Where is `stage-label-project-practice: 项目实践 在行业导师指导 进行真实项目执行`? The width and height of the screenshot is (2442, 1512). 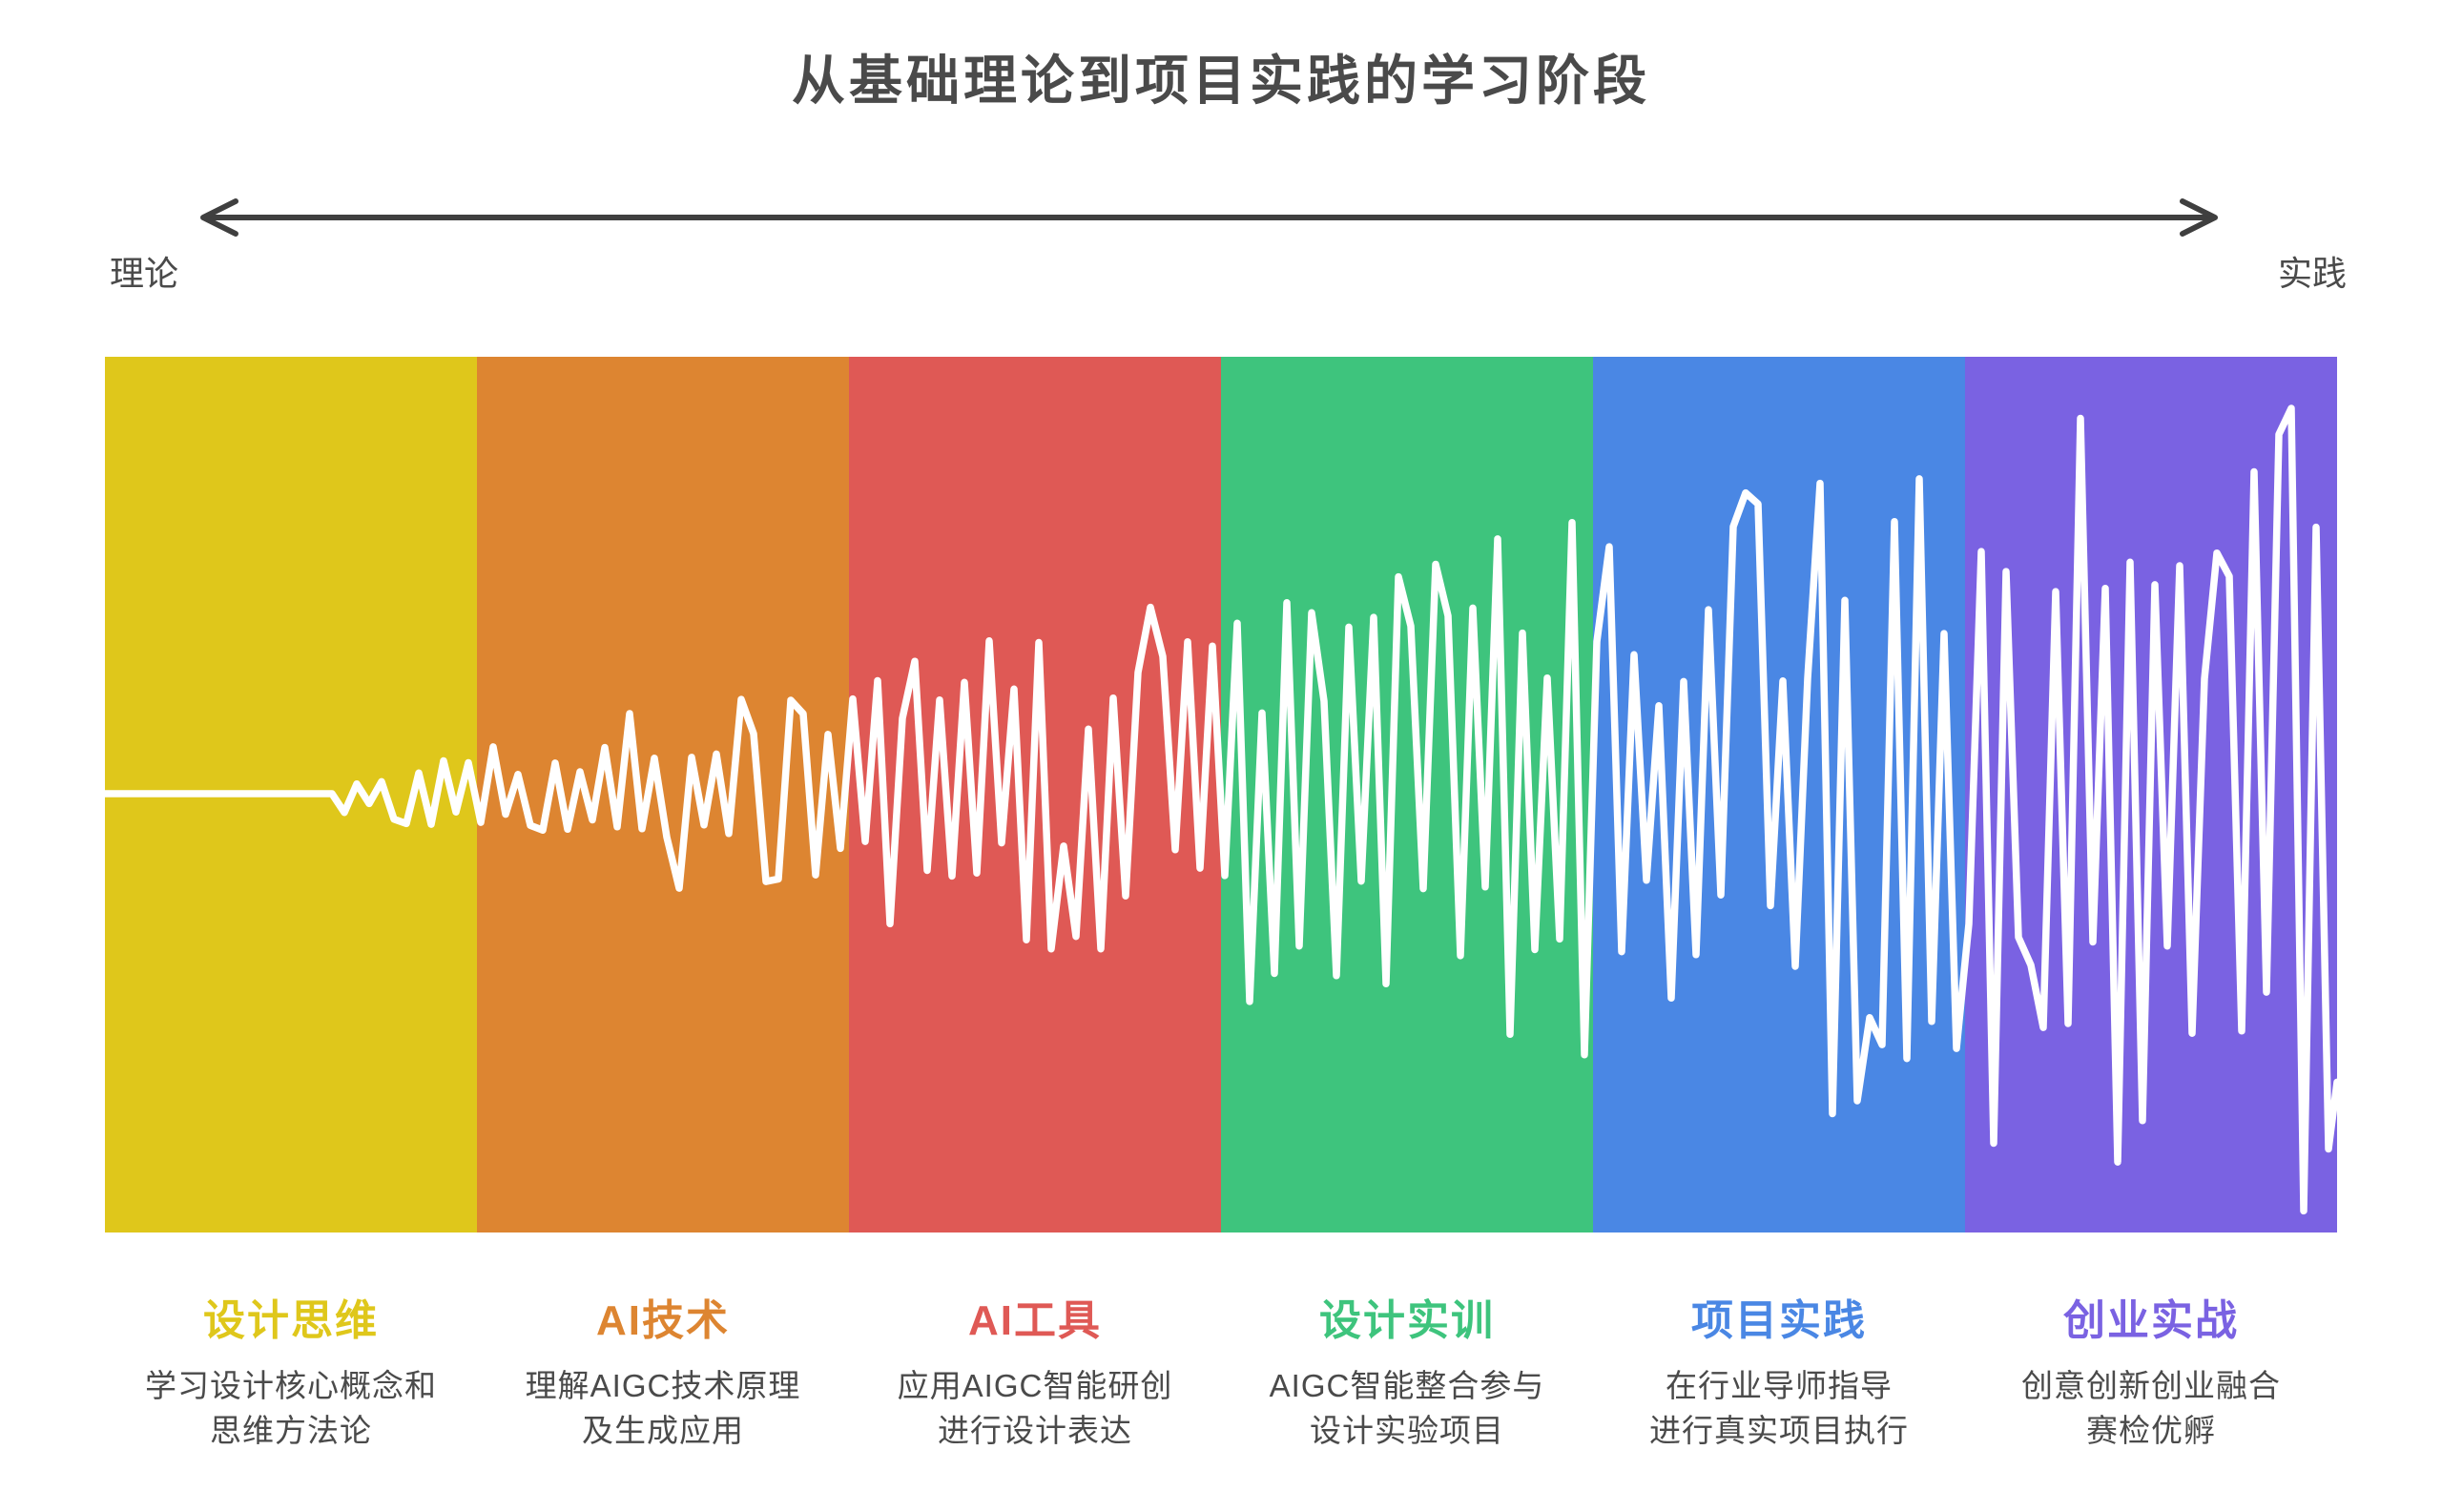
stage-label-project-practice: 项目实践 在行业导师指导 进行真实项目执行 is located at coordinates (1779, 1343).